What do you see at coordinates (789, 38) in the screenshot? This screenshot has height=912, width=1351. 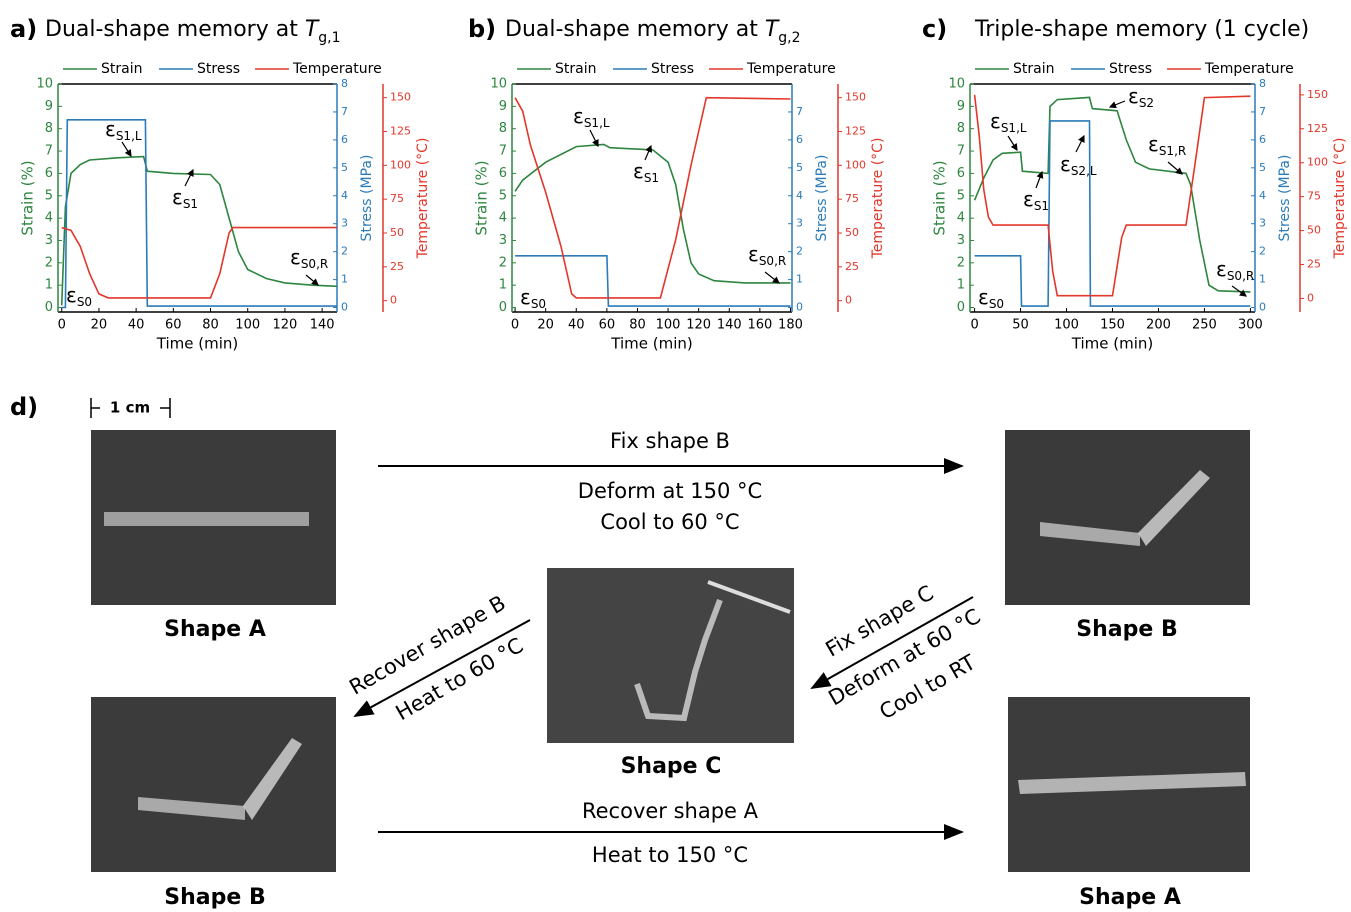 I see `title-sub: g,2` at bounding box center [789, 38].